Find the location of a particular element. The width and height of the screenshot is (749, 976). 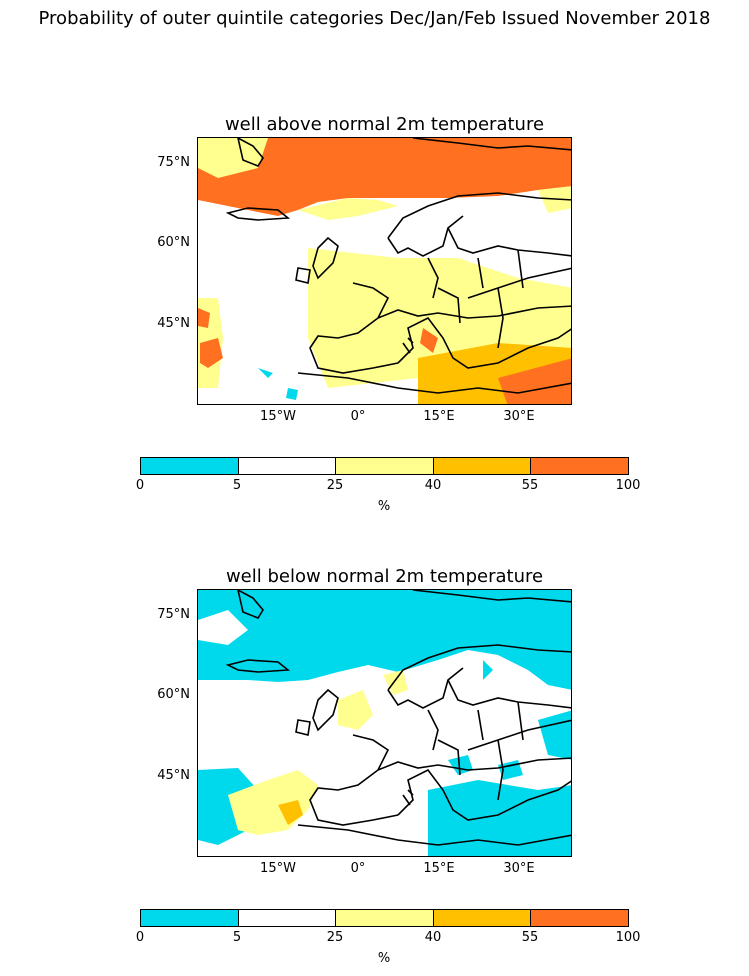

map-above-canvas is located at coordinates (384, 271).